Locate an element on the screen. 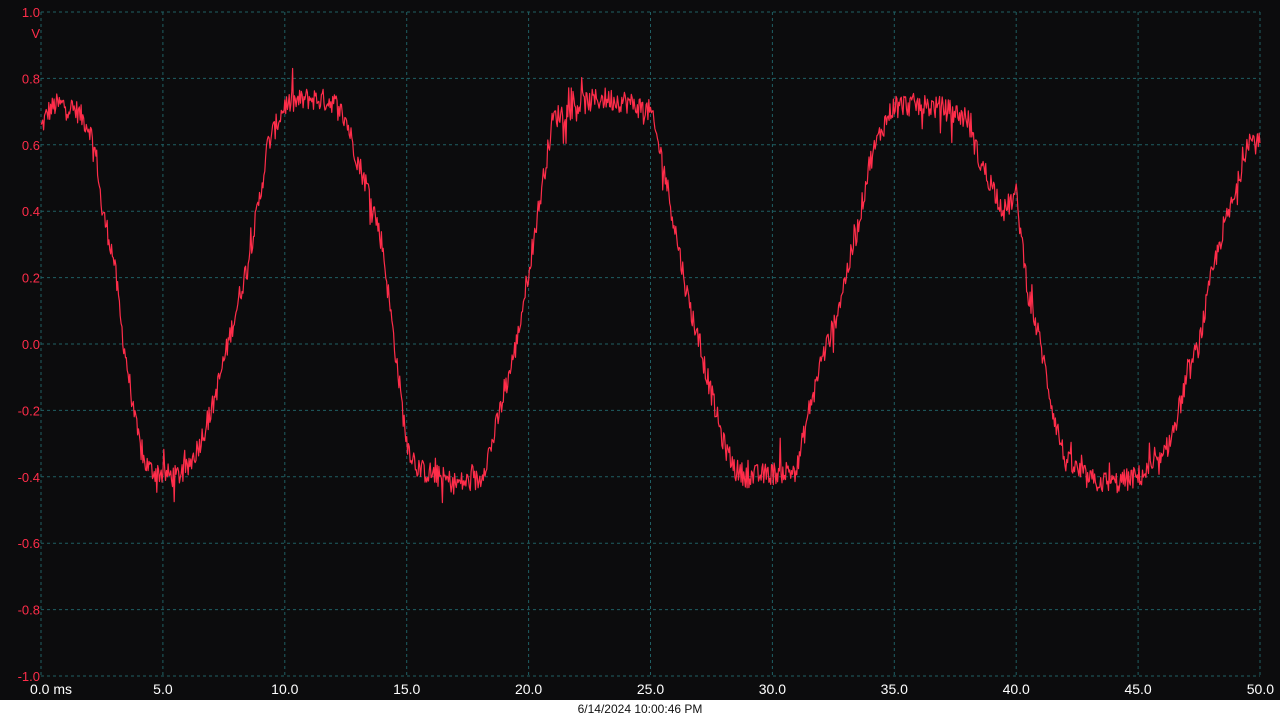 Image resolution: width=1280 pixels, height=720 pixels. y-tick-label: 1.0 is located at coordinates (31, 12).